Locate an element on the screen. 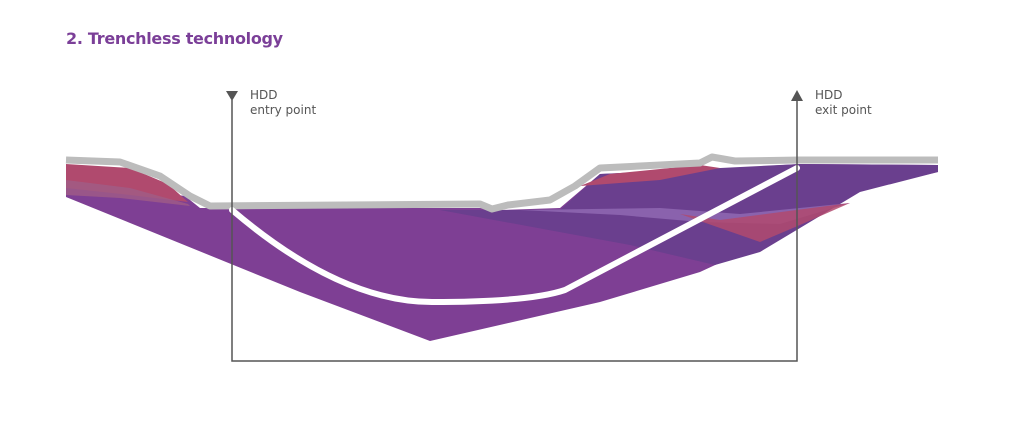 The width and height of the screenshot is (1036, 437). exit-point-line1: HDD is located at coordinates (829, 95).